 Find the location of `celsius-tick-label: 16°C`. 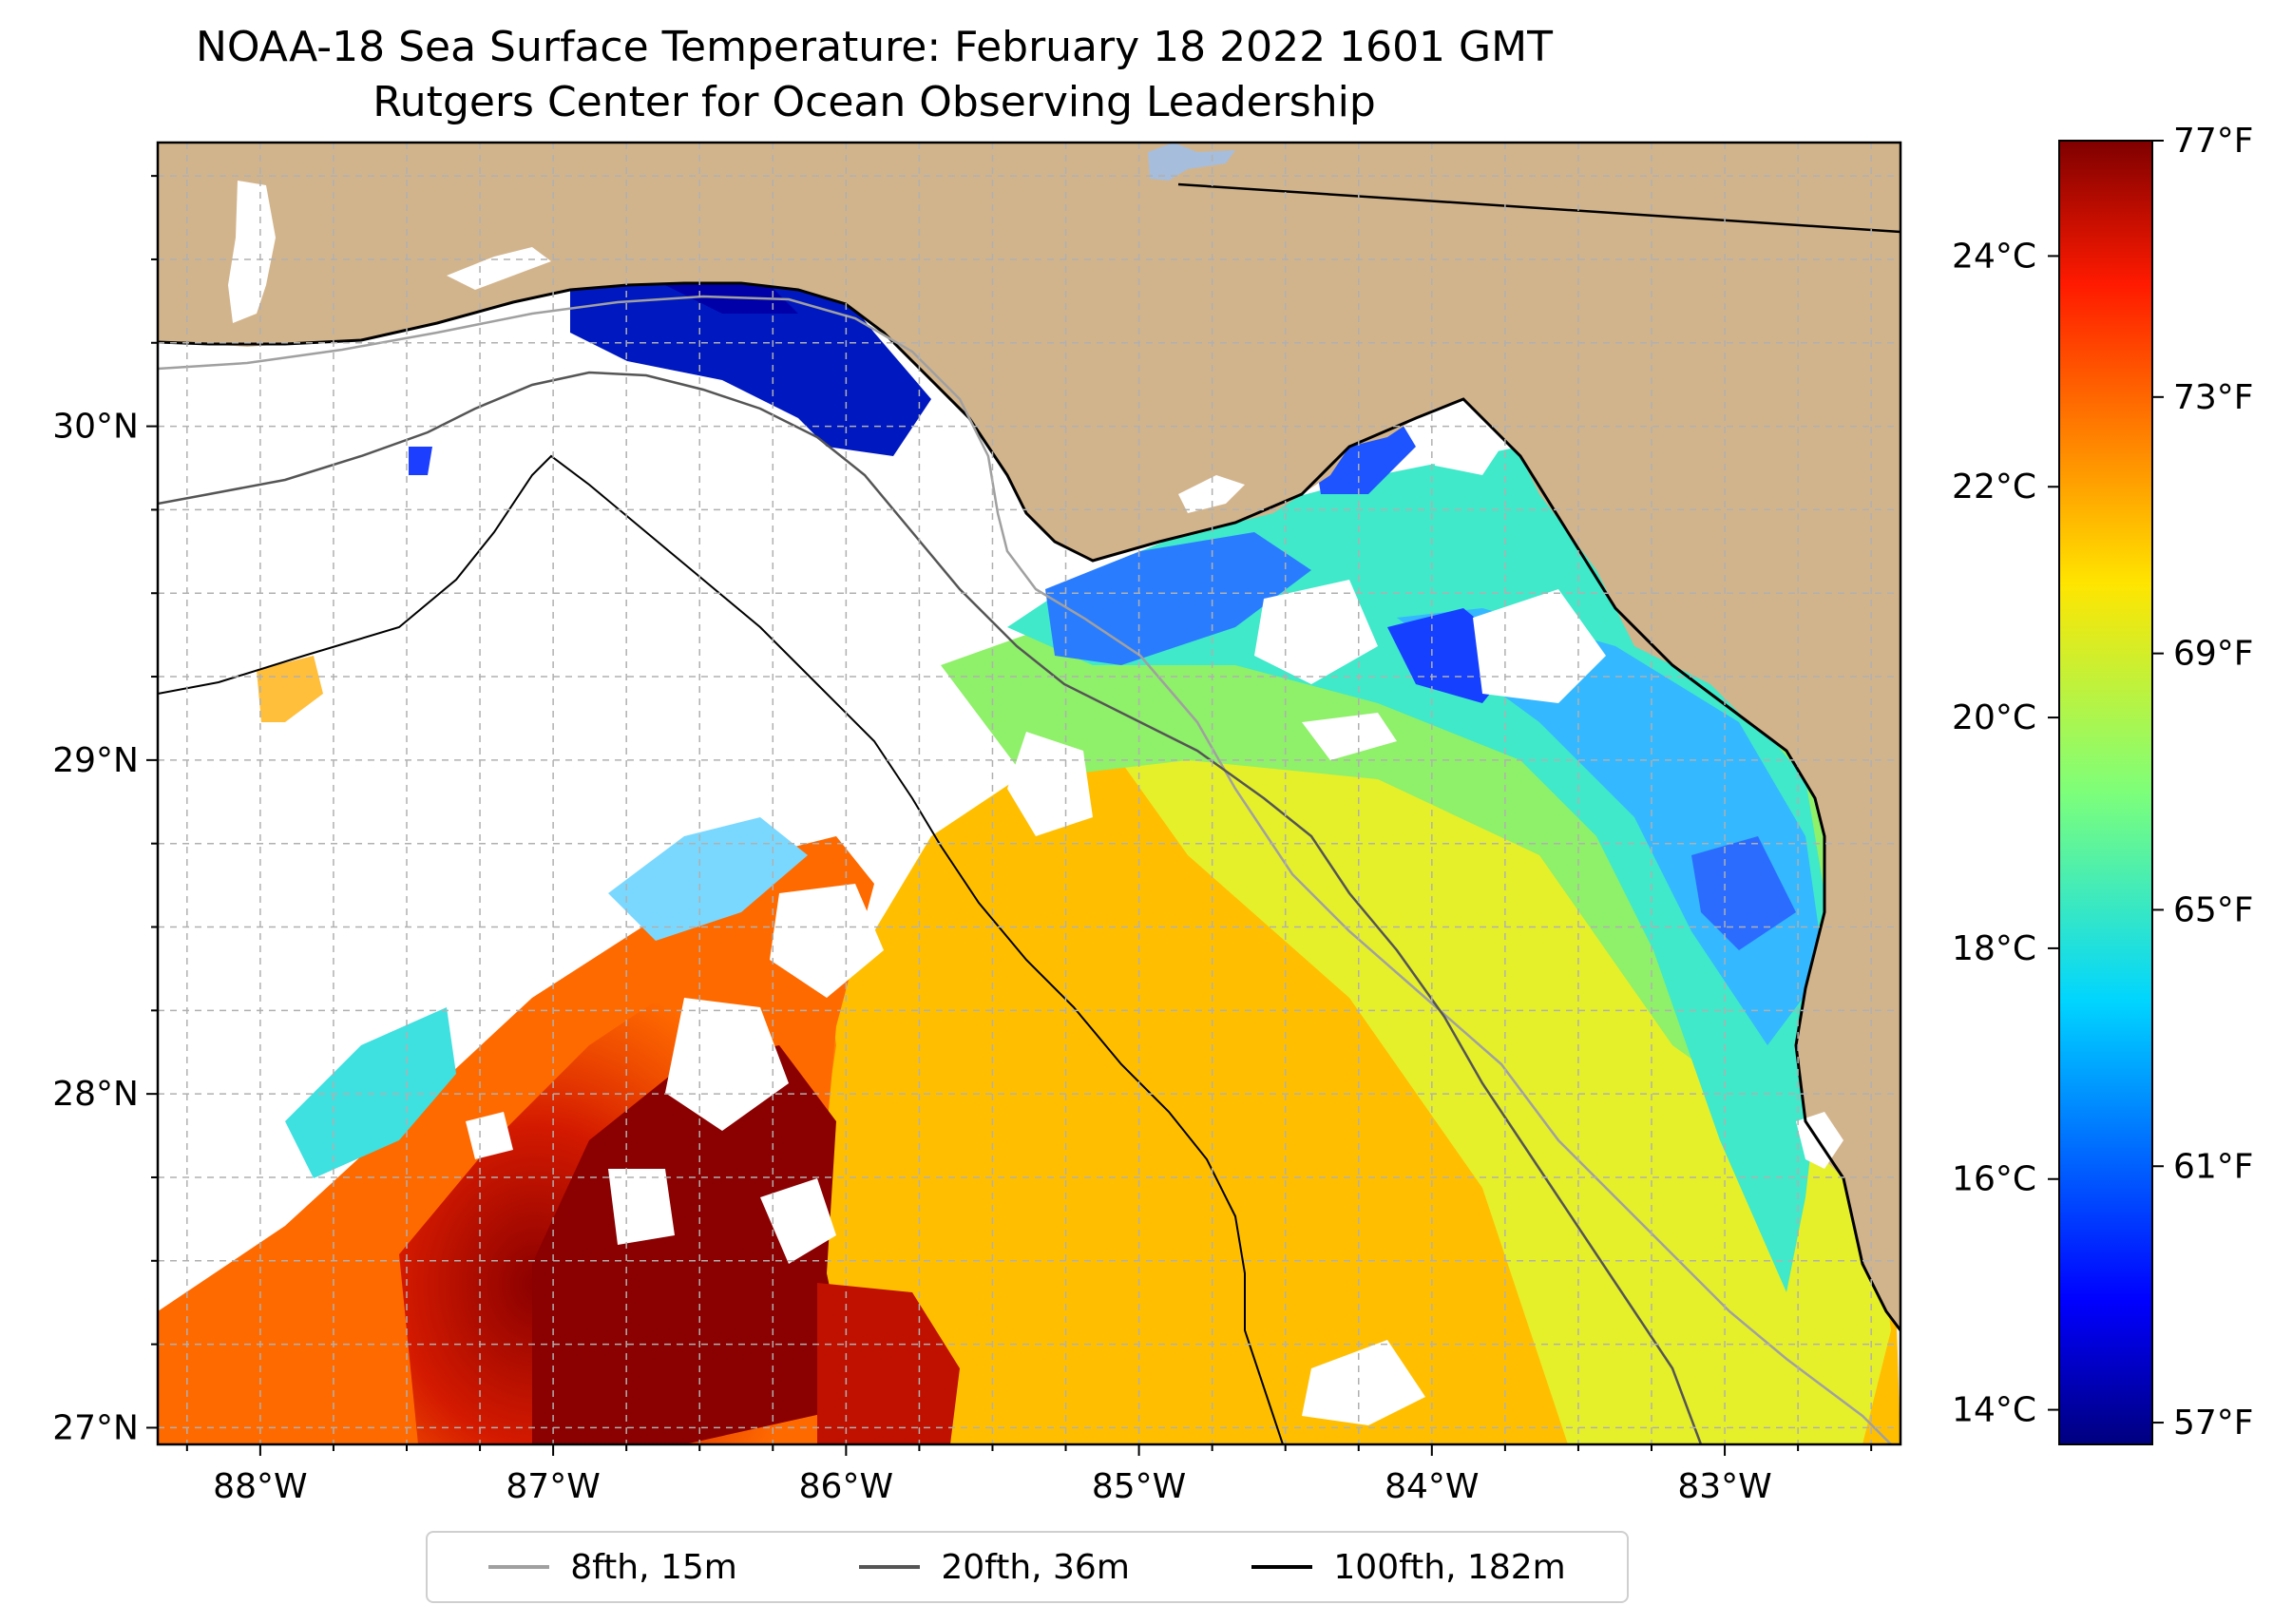

celsius-tick-label: 16°C is located at coordinates (1994, 1179).